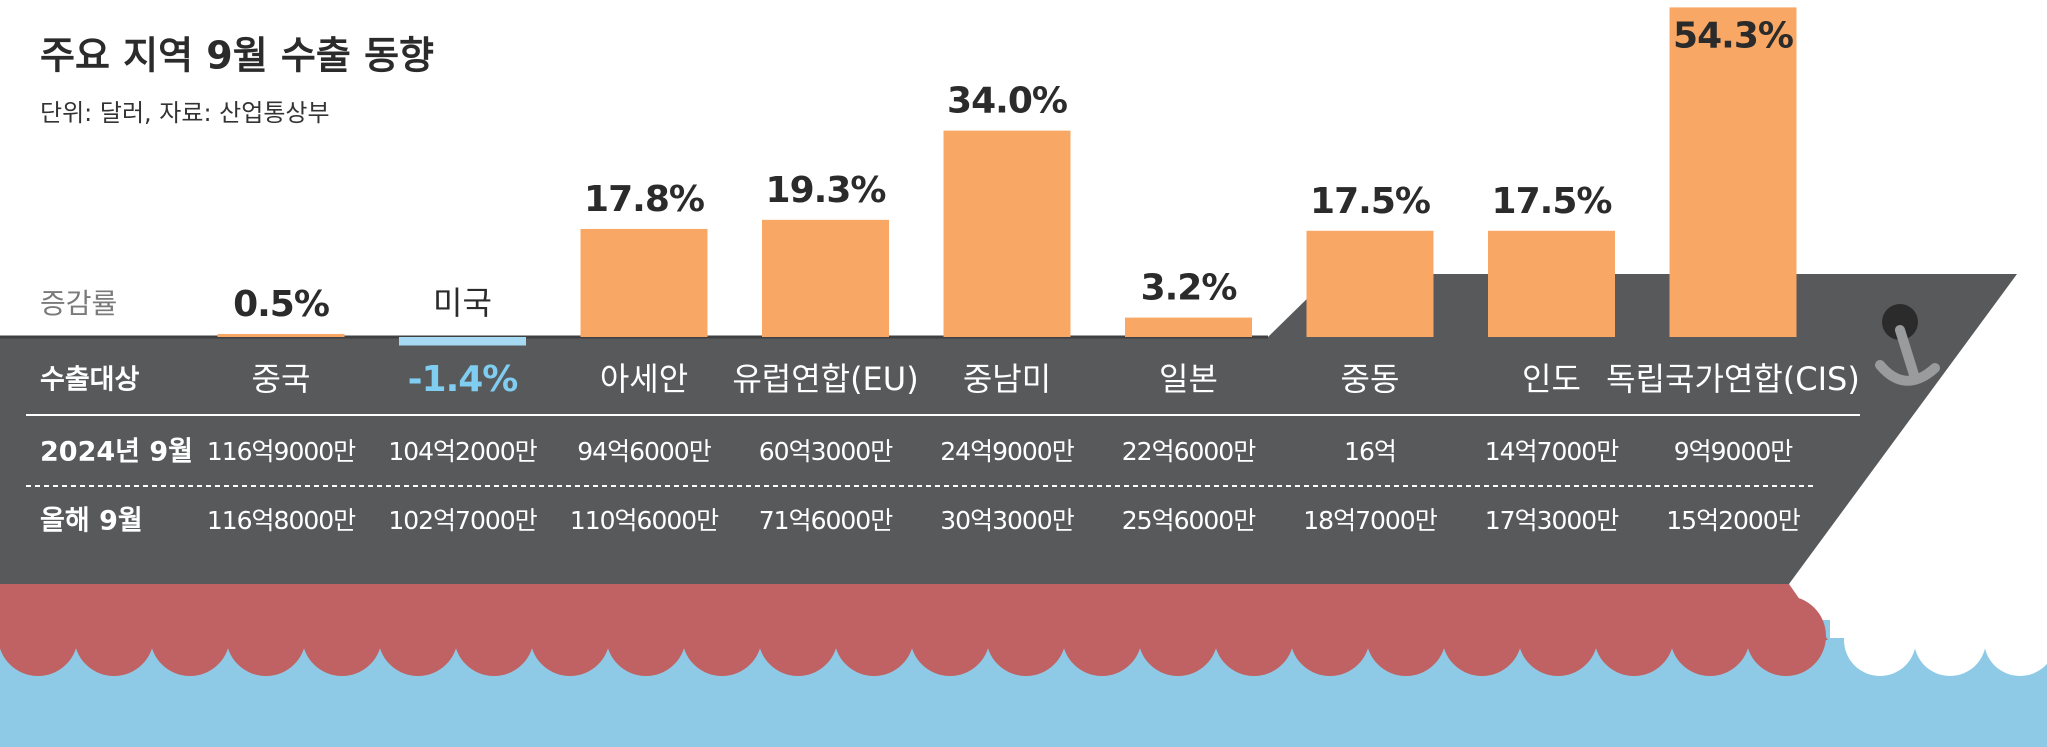 The height and width of the screenshot is (747, 2047). What do you see at coordinates (826, 451) in the screenshot?
I see `amount: 60억3000만` at bounding box center [826, 451].